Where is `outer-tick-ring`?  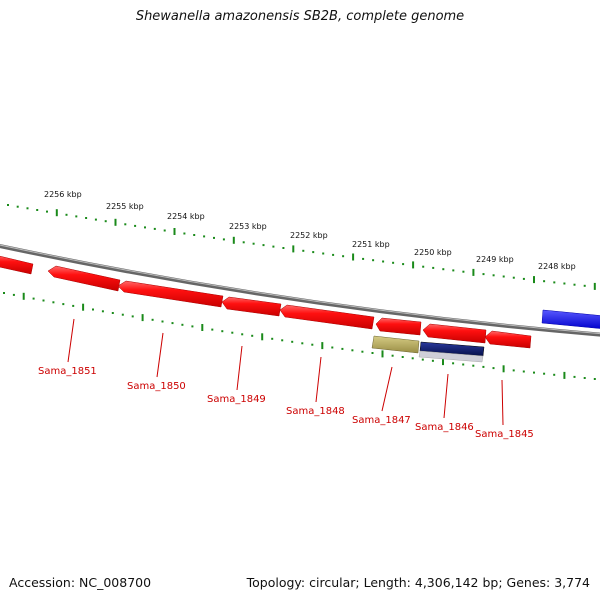 outer-tick-ring is located at coordinates (301, 247).